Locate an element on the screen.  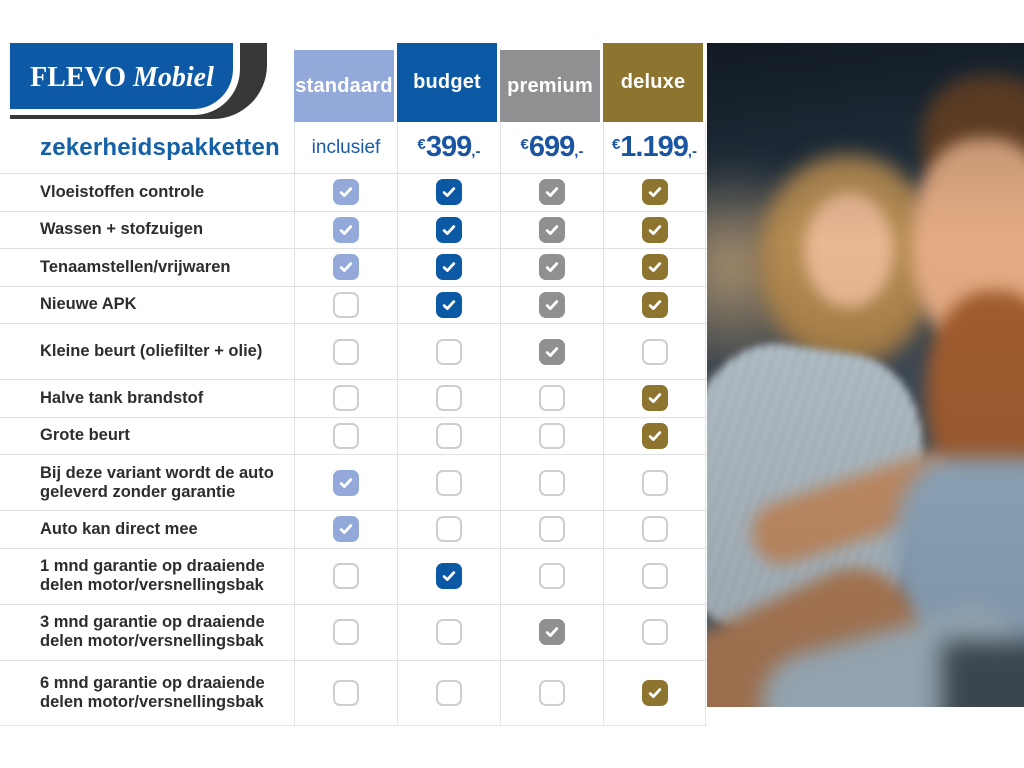
feature-row: Vloeistoffen controle is located at coordinates (353, 192).